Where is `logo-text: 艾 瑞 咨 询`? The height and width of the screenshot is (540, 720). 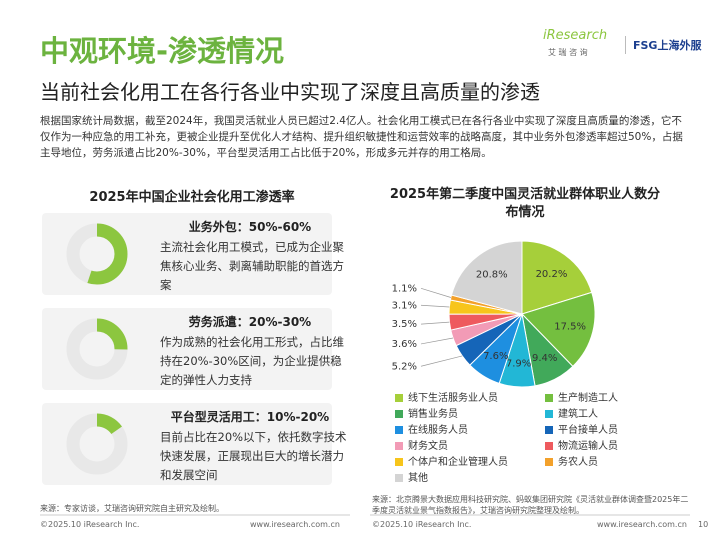 logo-text: 艾 瑞 咨 询 is located at coordinates (568, 52).